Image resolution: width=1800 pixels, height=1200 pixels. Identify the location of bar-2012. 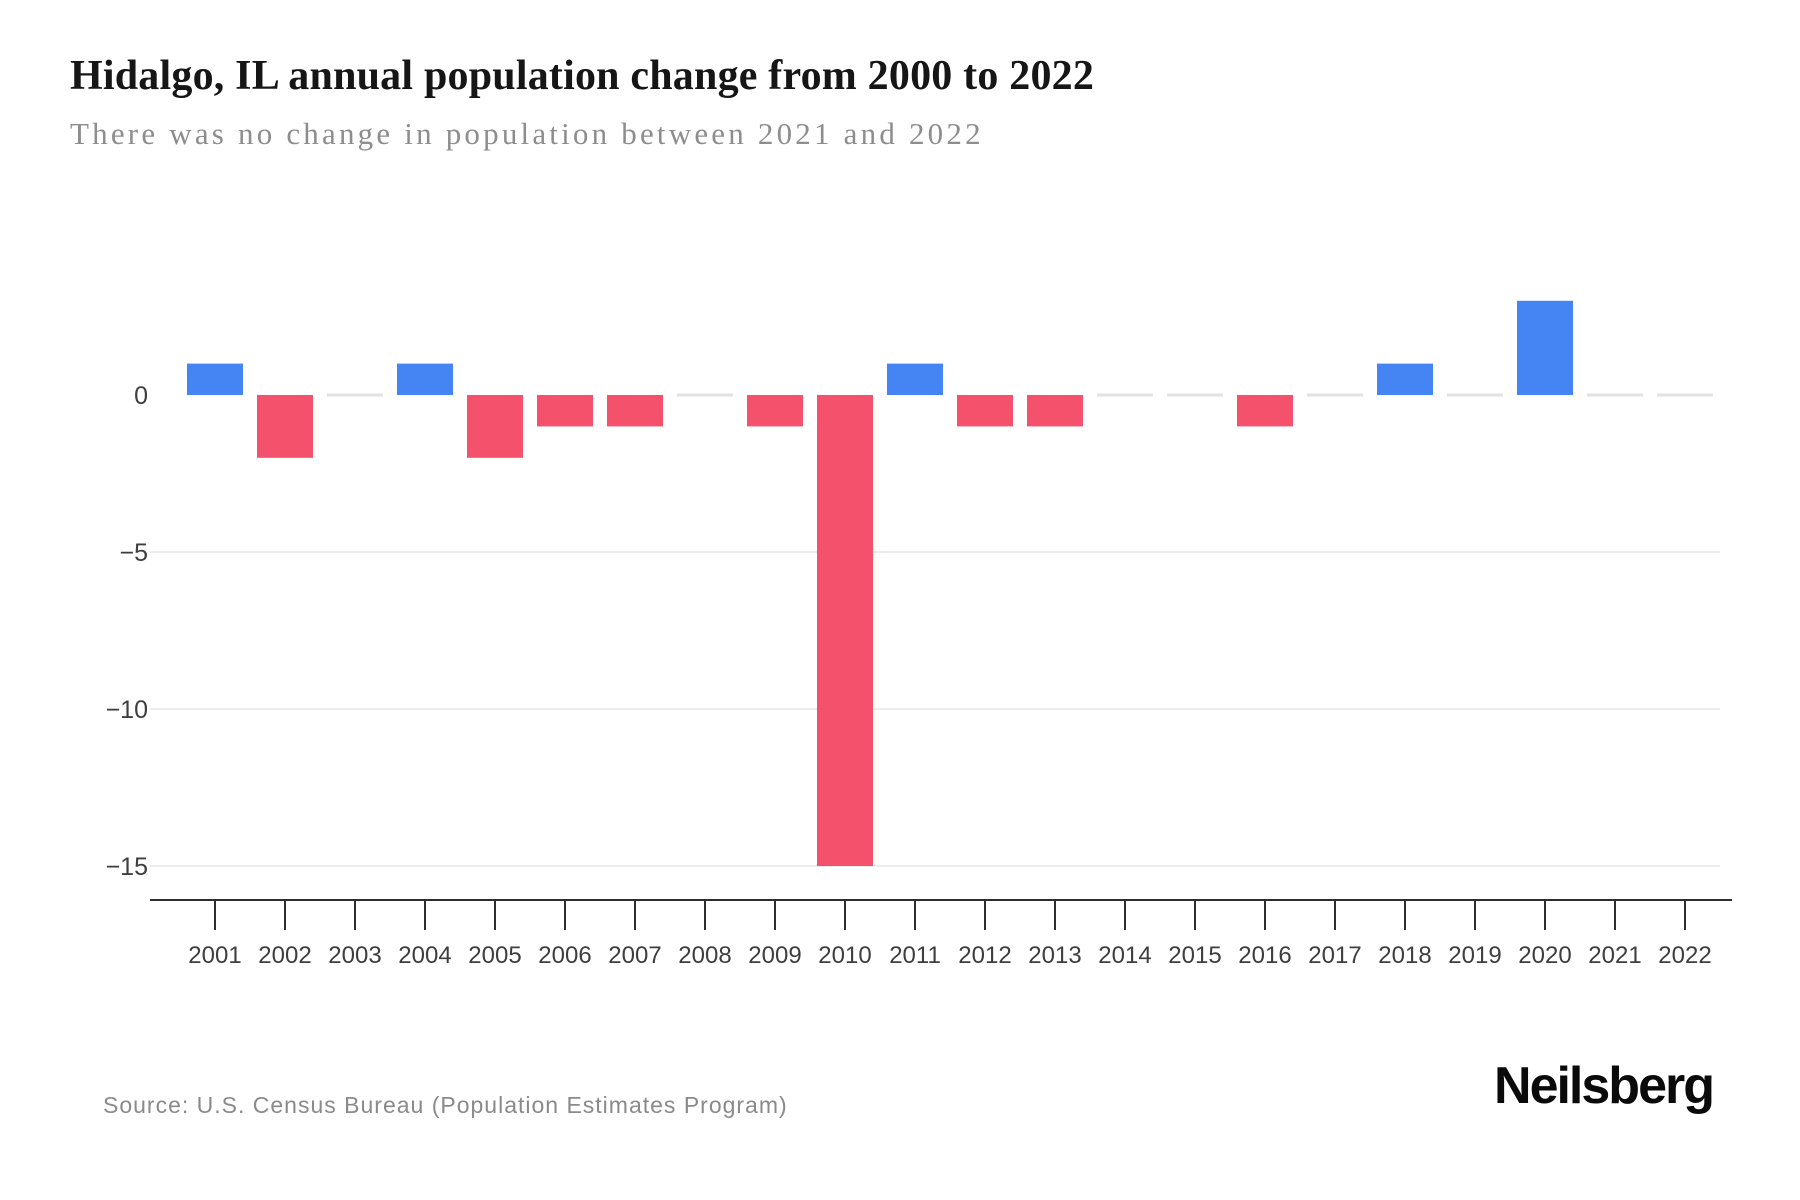
(985, 411).